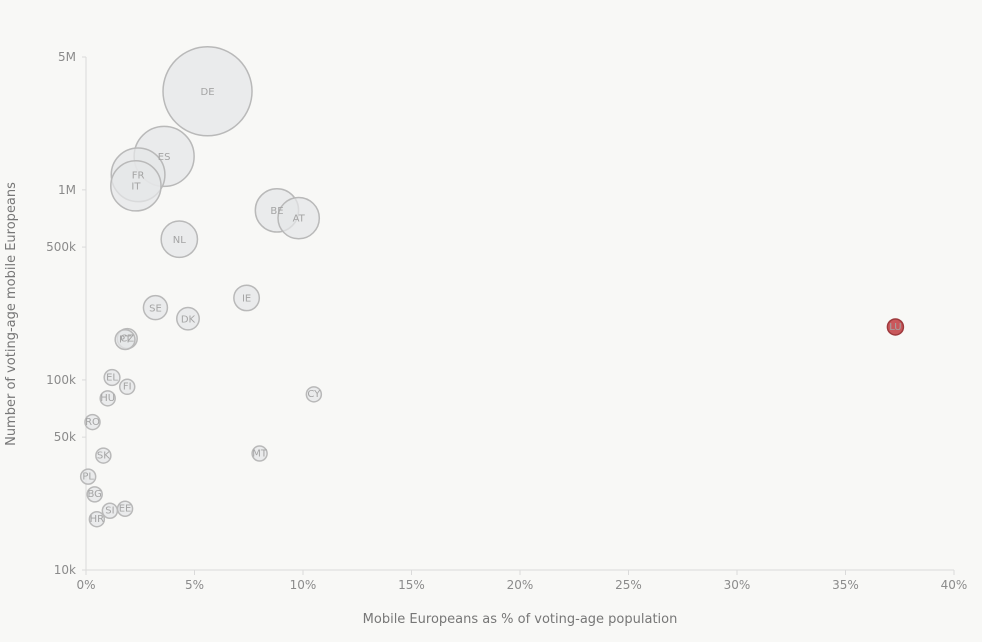  What do you see at coordinates (67, 57) in the screenshot?
I see `y-tick-label: 5M` at bounding box center [67, 57].